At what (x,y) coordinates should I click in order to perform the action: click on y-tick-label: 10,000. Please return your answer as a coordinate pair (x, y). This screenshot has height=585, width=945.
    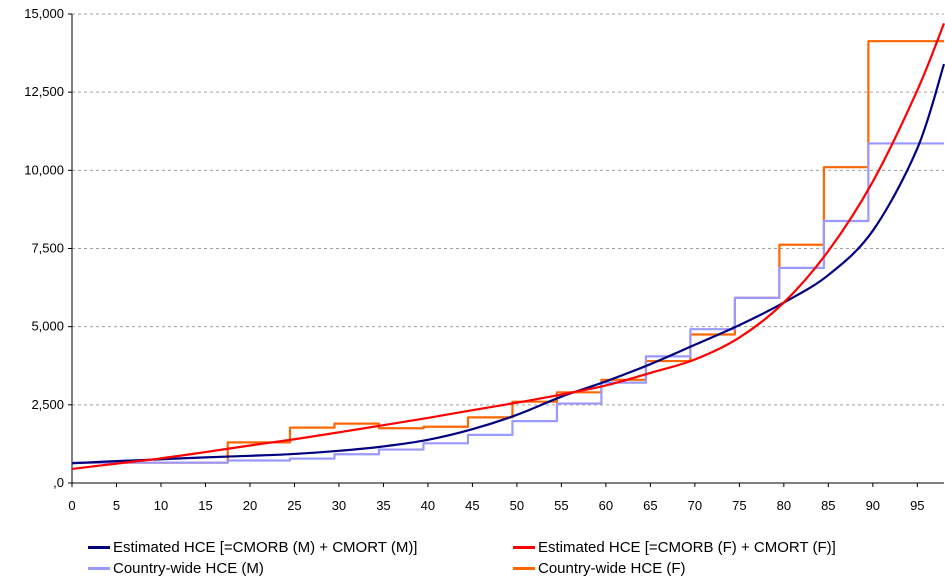
    Looking at the image, I should click on (44, 169).